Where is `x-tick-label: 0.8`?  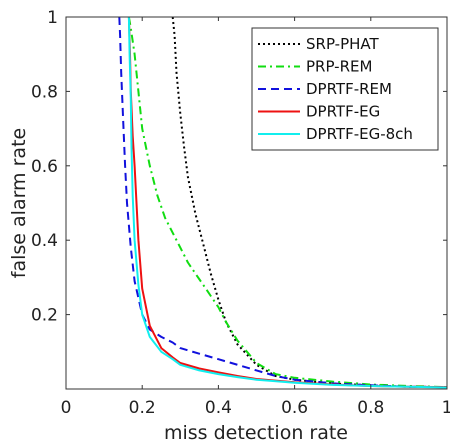
x-tick-label: 0.8 is located at coordinates (370, 408).